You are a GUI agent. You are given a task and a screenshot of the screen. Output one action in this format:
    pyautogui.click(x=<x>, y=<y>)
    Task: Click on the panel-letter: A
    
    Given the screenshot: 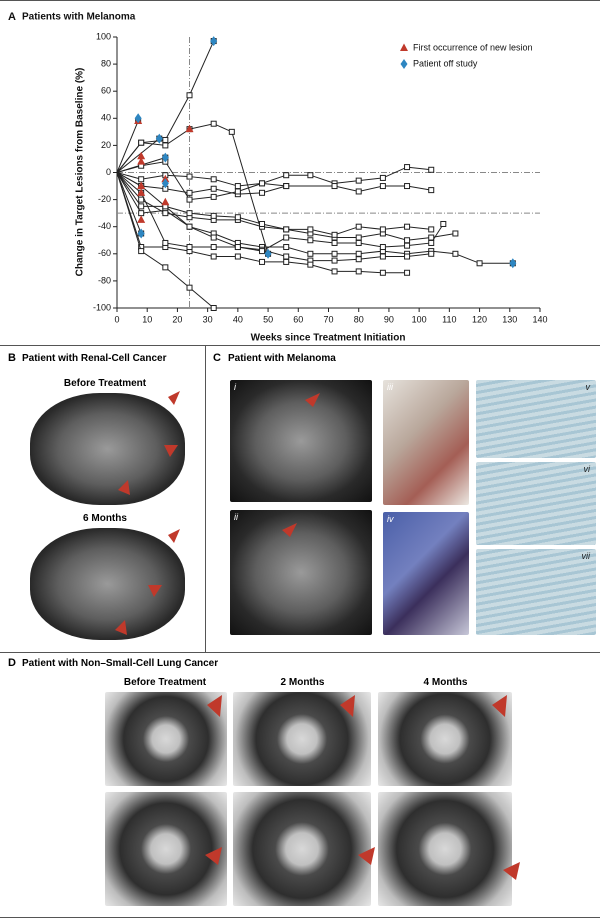 What is the action you would take?
    pyautogui.click(x=12, y=17)
    